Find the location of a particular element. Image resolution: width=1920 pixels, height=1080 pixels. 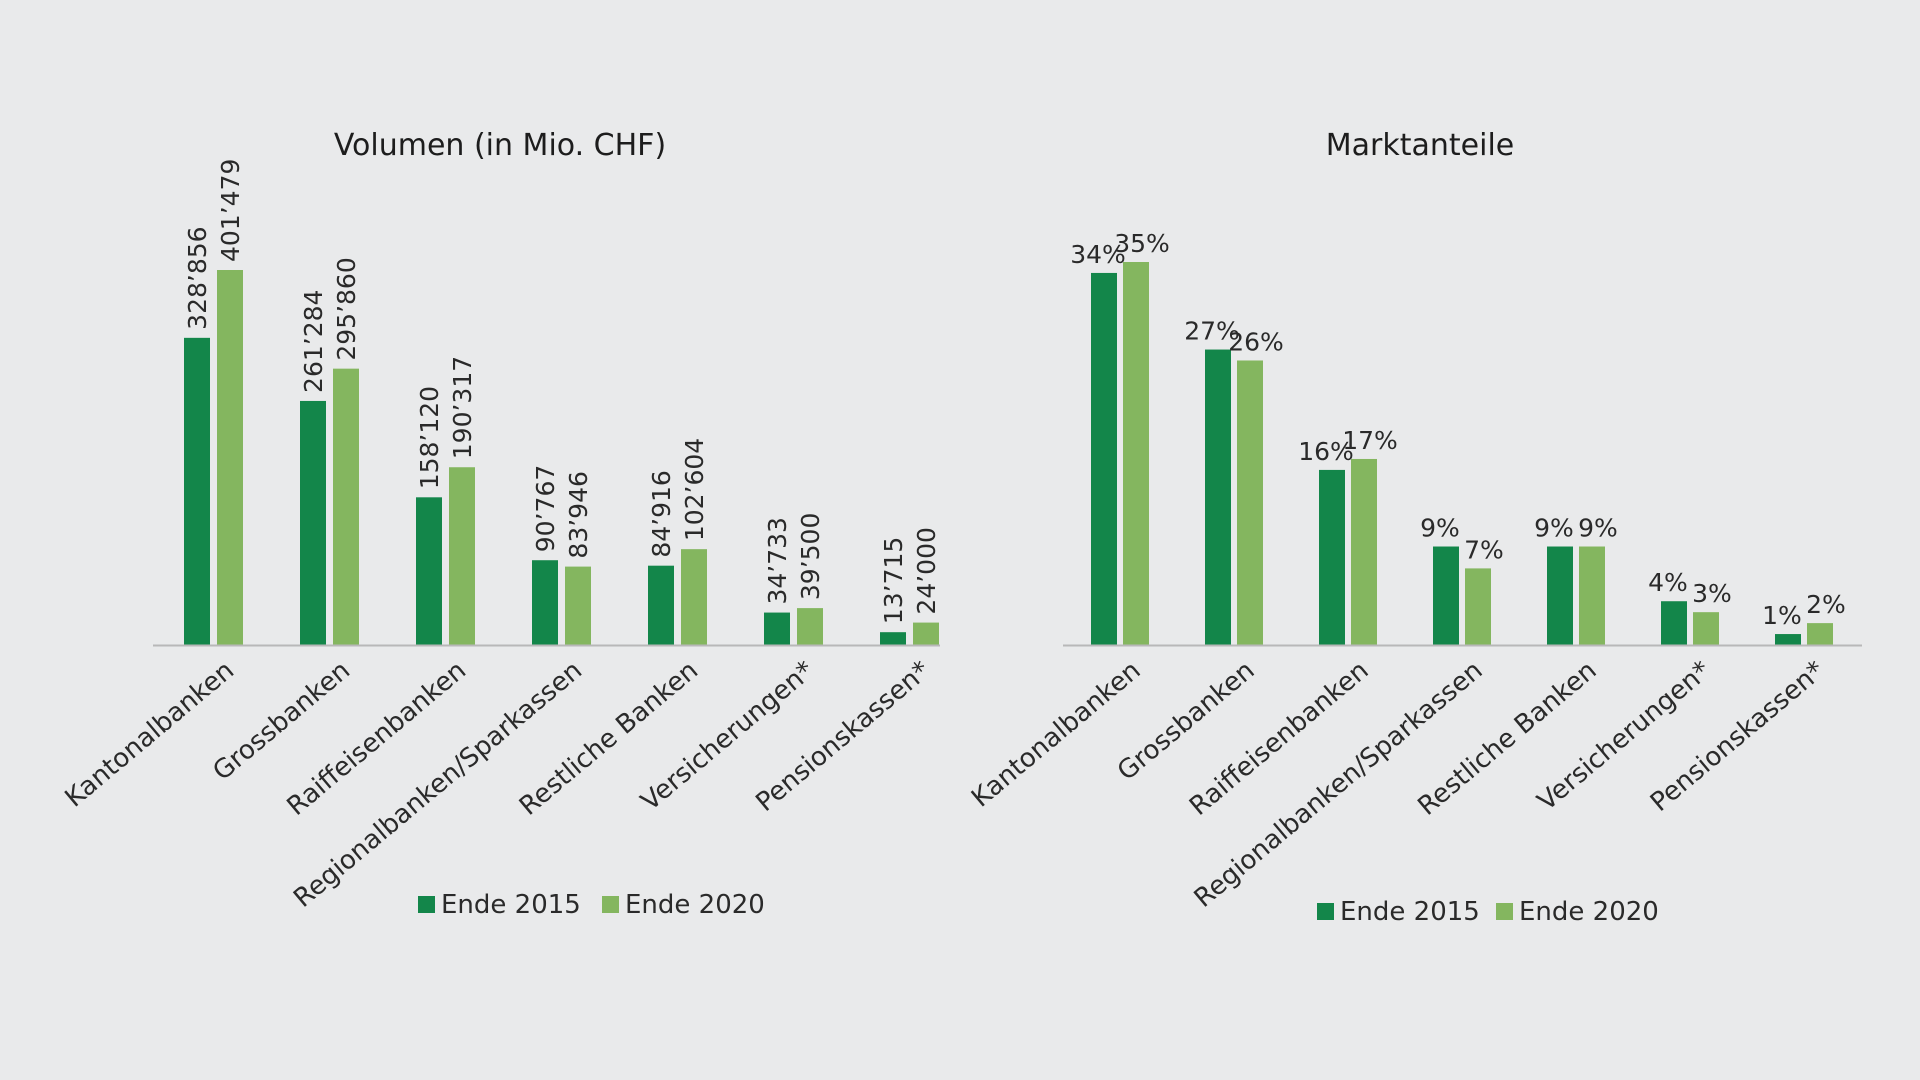

value-label: 102’604 is located at coordinates (694, 489).